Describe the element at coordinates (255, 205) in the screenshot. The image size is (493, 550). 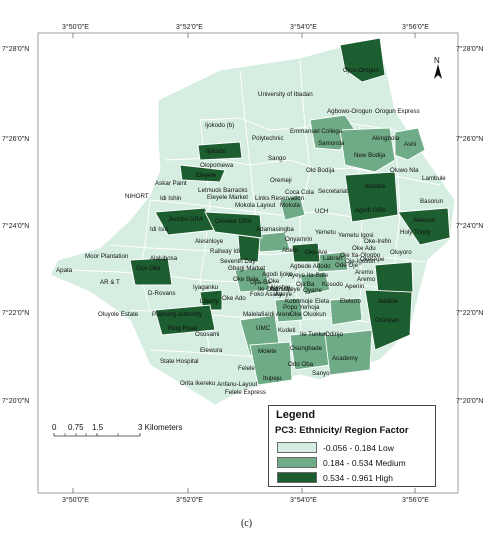
I see `place-mokola-layout: Mokola Layout` at that location.